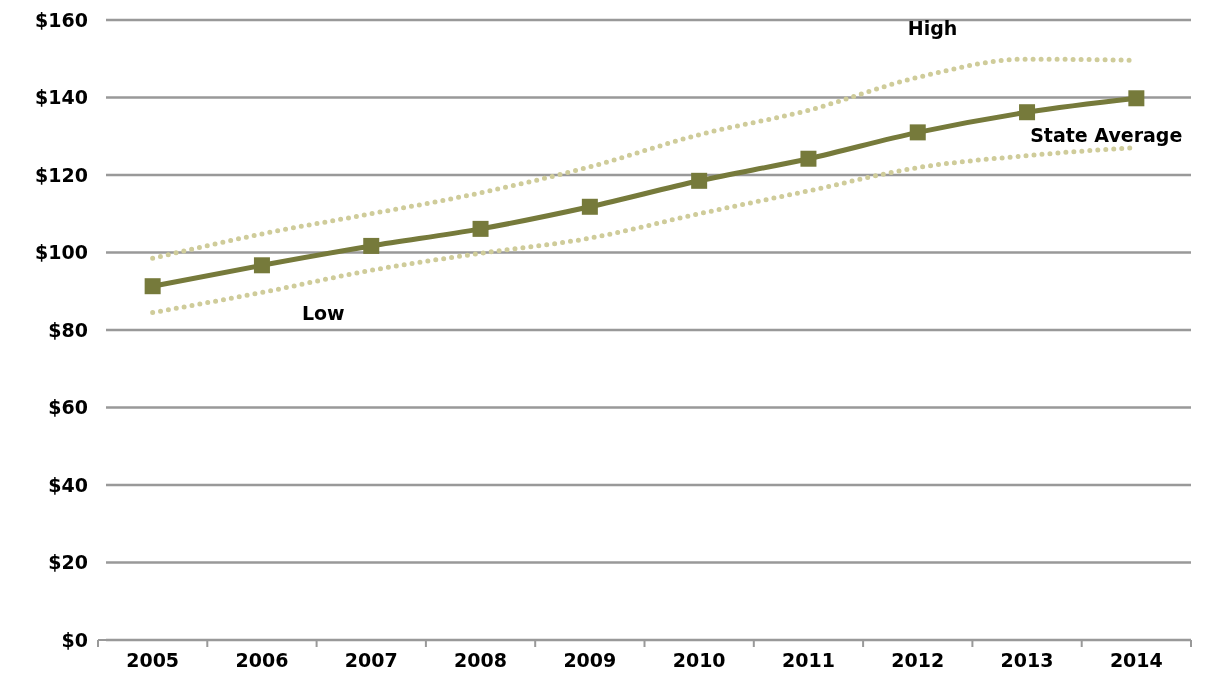 The width and height of the screenshot is (1211, 683). I want to click on y-tick-label: $100, so click(61, 252).